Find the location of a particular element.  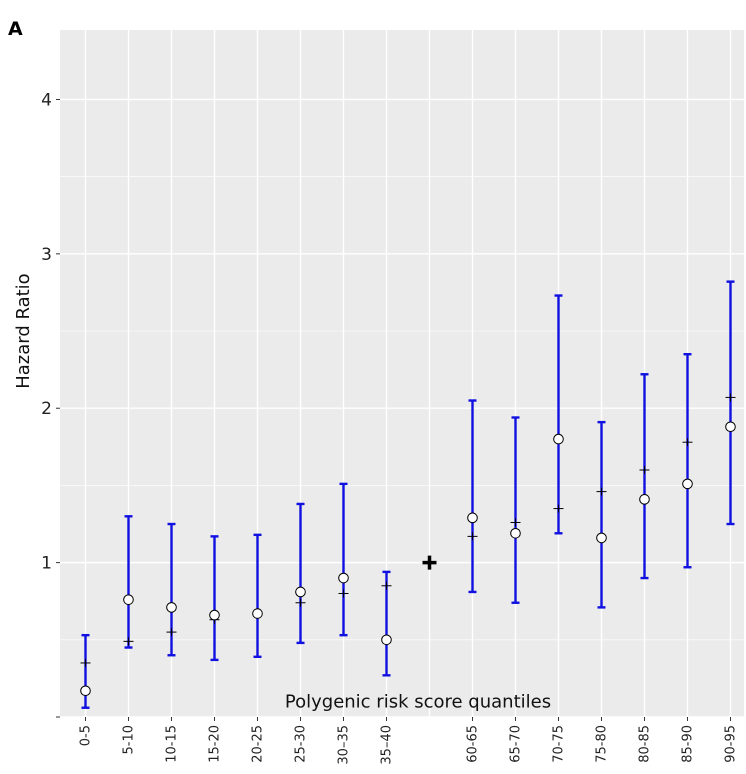

x-tick-label: 0-5 is located at coordinates (86, 735).